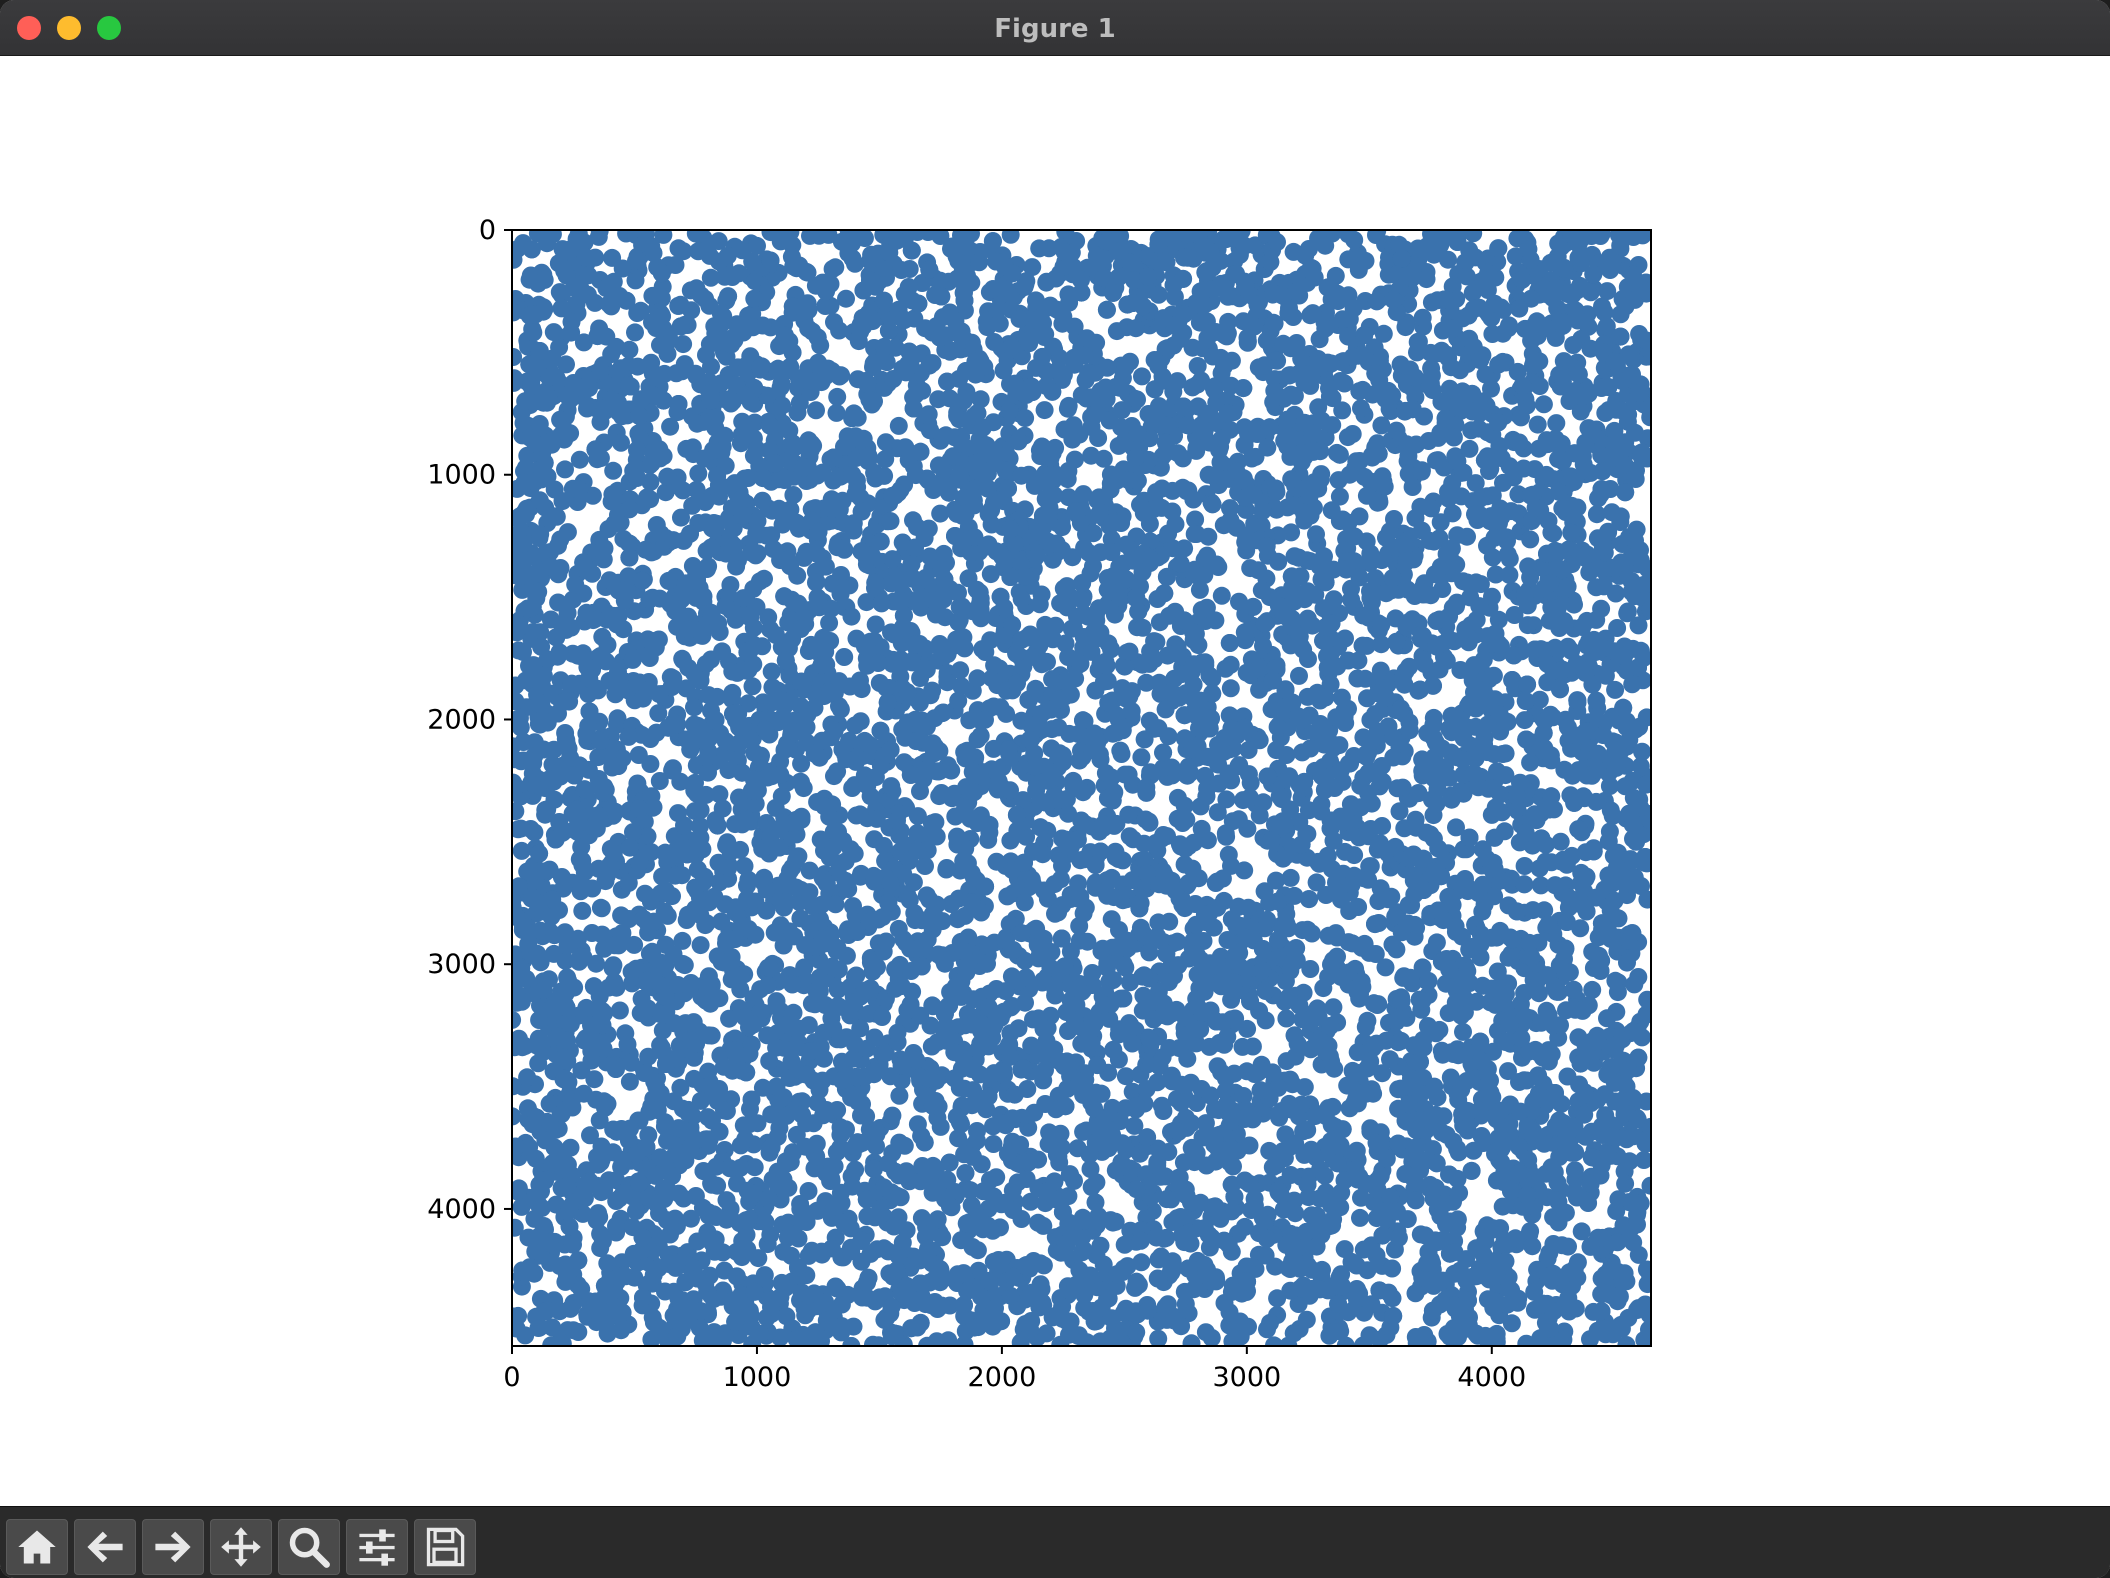 The image size is (2110, 1578). I want to click on window-title: Figure 1, so click(1055, 29).